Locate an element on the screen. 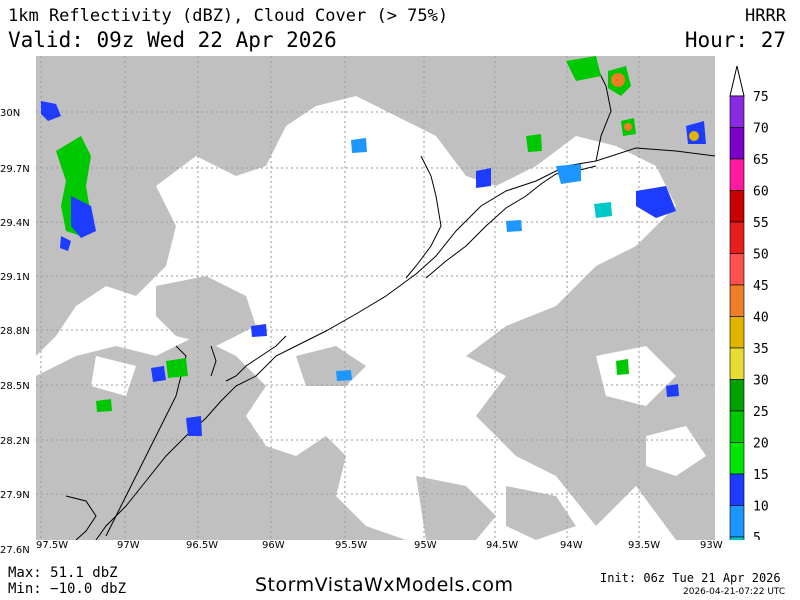  generation-timestamp: 2026-04-21-07:22 UTC is located at coordinates (734, 592).